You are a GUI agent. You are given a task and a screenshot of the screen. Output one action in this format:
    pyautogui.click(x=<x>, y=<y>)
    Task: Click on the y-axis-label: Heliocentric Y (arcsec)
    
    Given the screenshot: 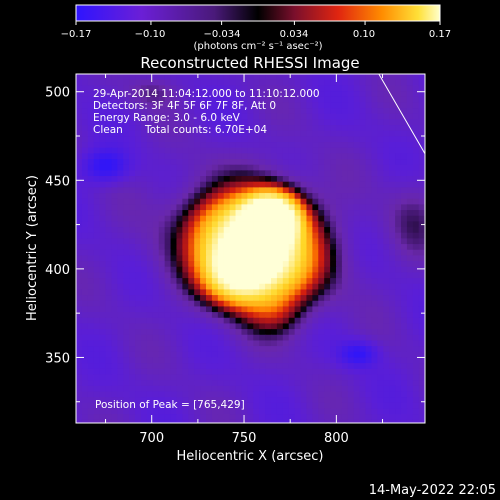 What is the action you would take?
    pyautogui.click(x=32, y=248)
    